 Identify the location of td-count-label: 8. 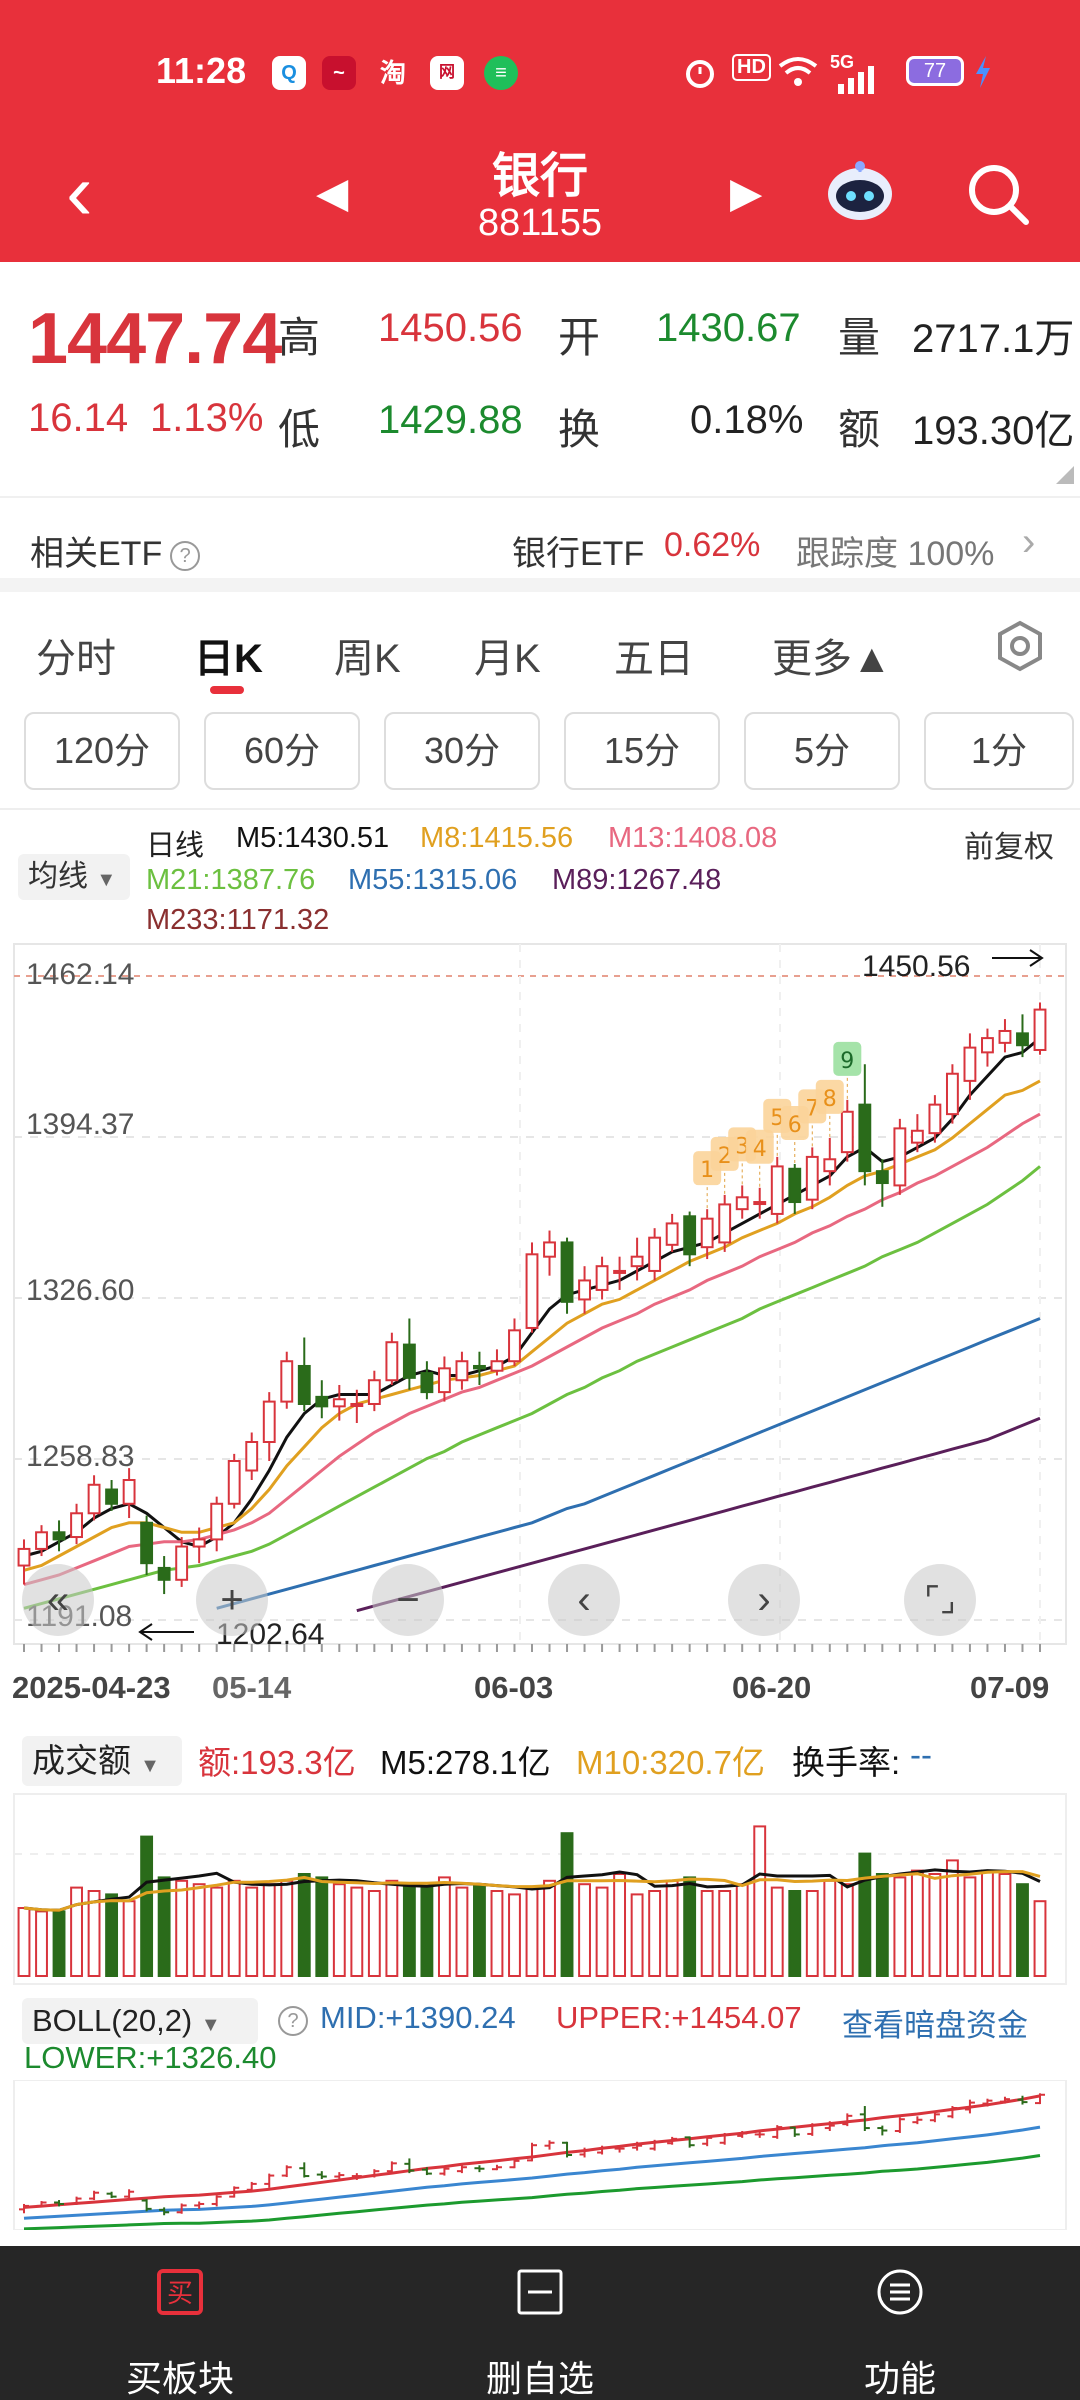
(830, 1099).